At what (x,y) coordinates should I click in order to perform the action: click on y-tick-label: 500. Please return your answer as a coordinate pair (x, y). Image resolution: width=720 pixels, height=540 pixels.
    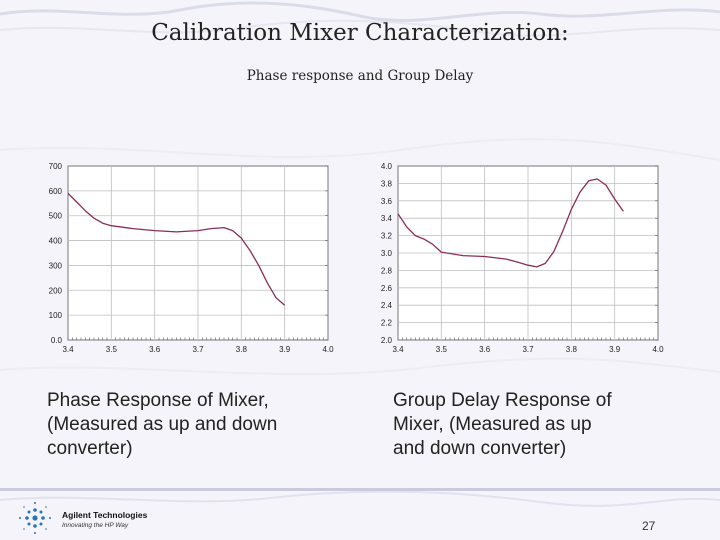
    Looking at the image, I should click on (56, 216).